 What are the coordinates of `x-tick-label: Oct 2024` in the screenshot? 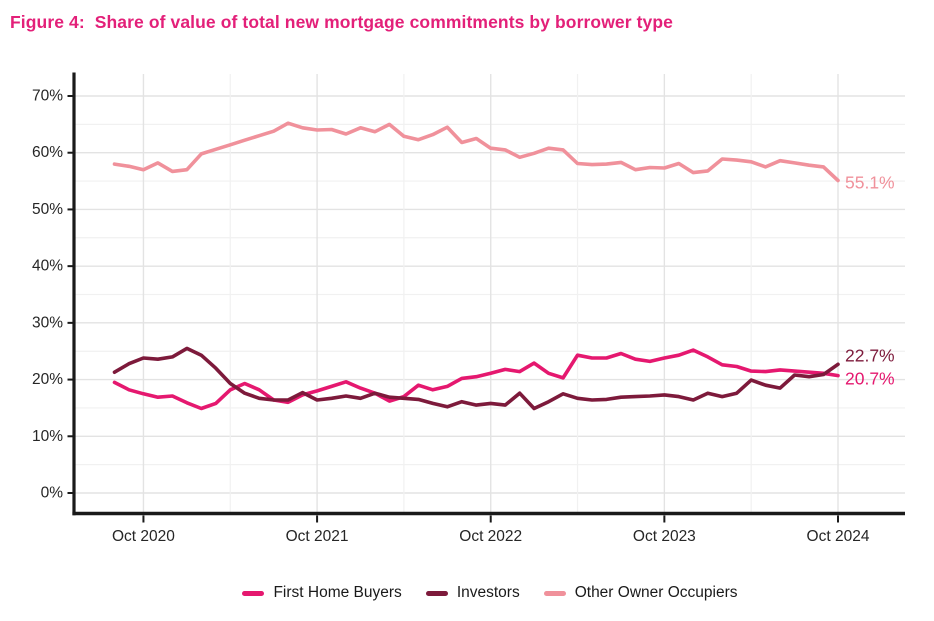 It's located at (838, 536).